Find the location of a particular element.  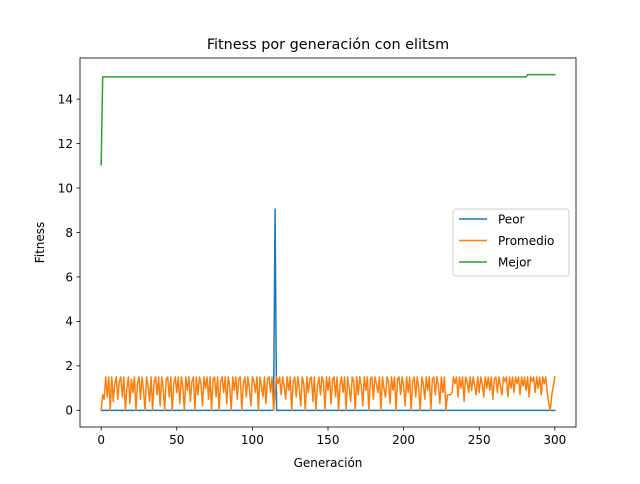

y-tick-label: 0 is located at coordinates (69, 411).